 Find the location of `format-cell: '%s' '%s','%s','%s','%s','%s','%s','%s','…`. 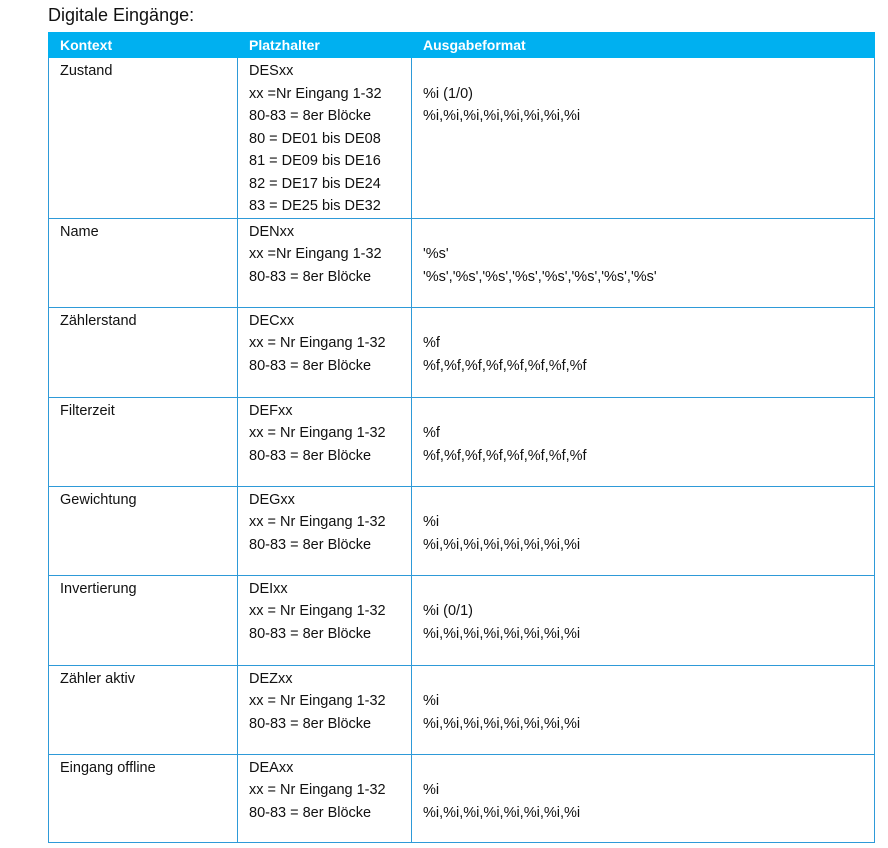

format-cell: '%s' '%s','%s','%s','%s','%s','%s','%s','… is located at coordinates (643, 262).